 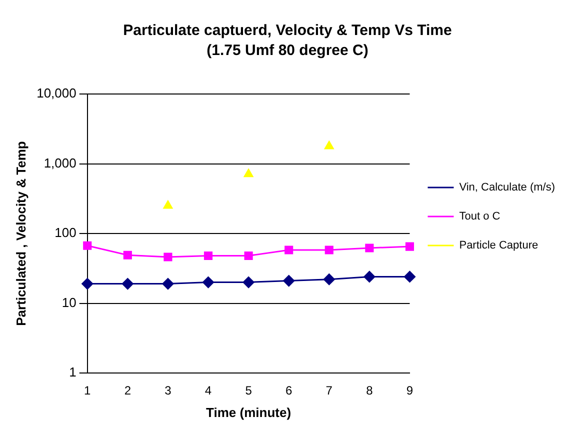 I want to click on x-tick-label: 1, so click(x=88, y=391).